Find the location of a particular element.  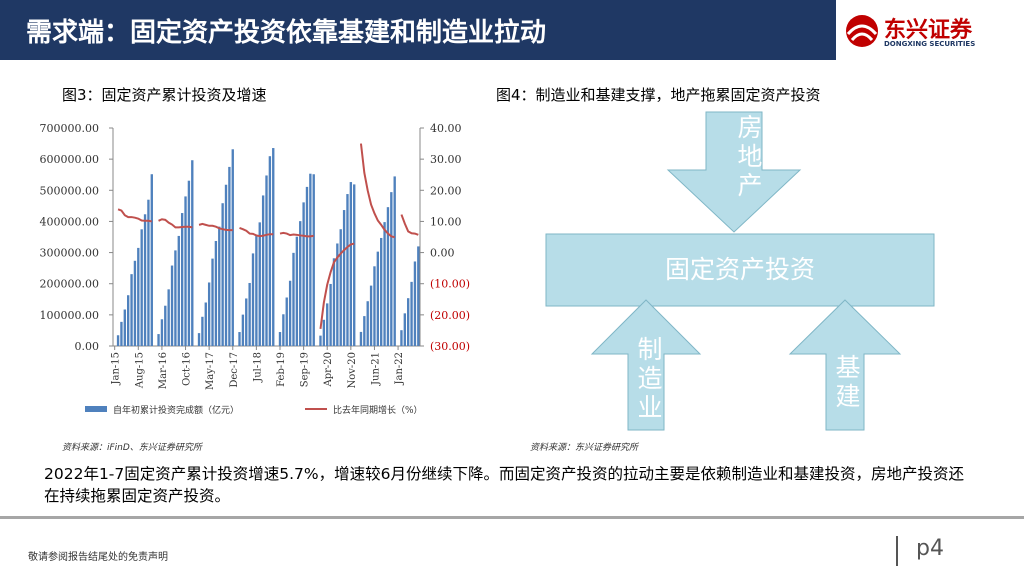

y-tick-label: 200000.00 is located at coordinates (70, 284).